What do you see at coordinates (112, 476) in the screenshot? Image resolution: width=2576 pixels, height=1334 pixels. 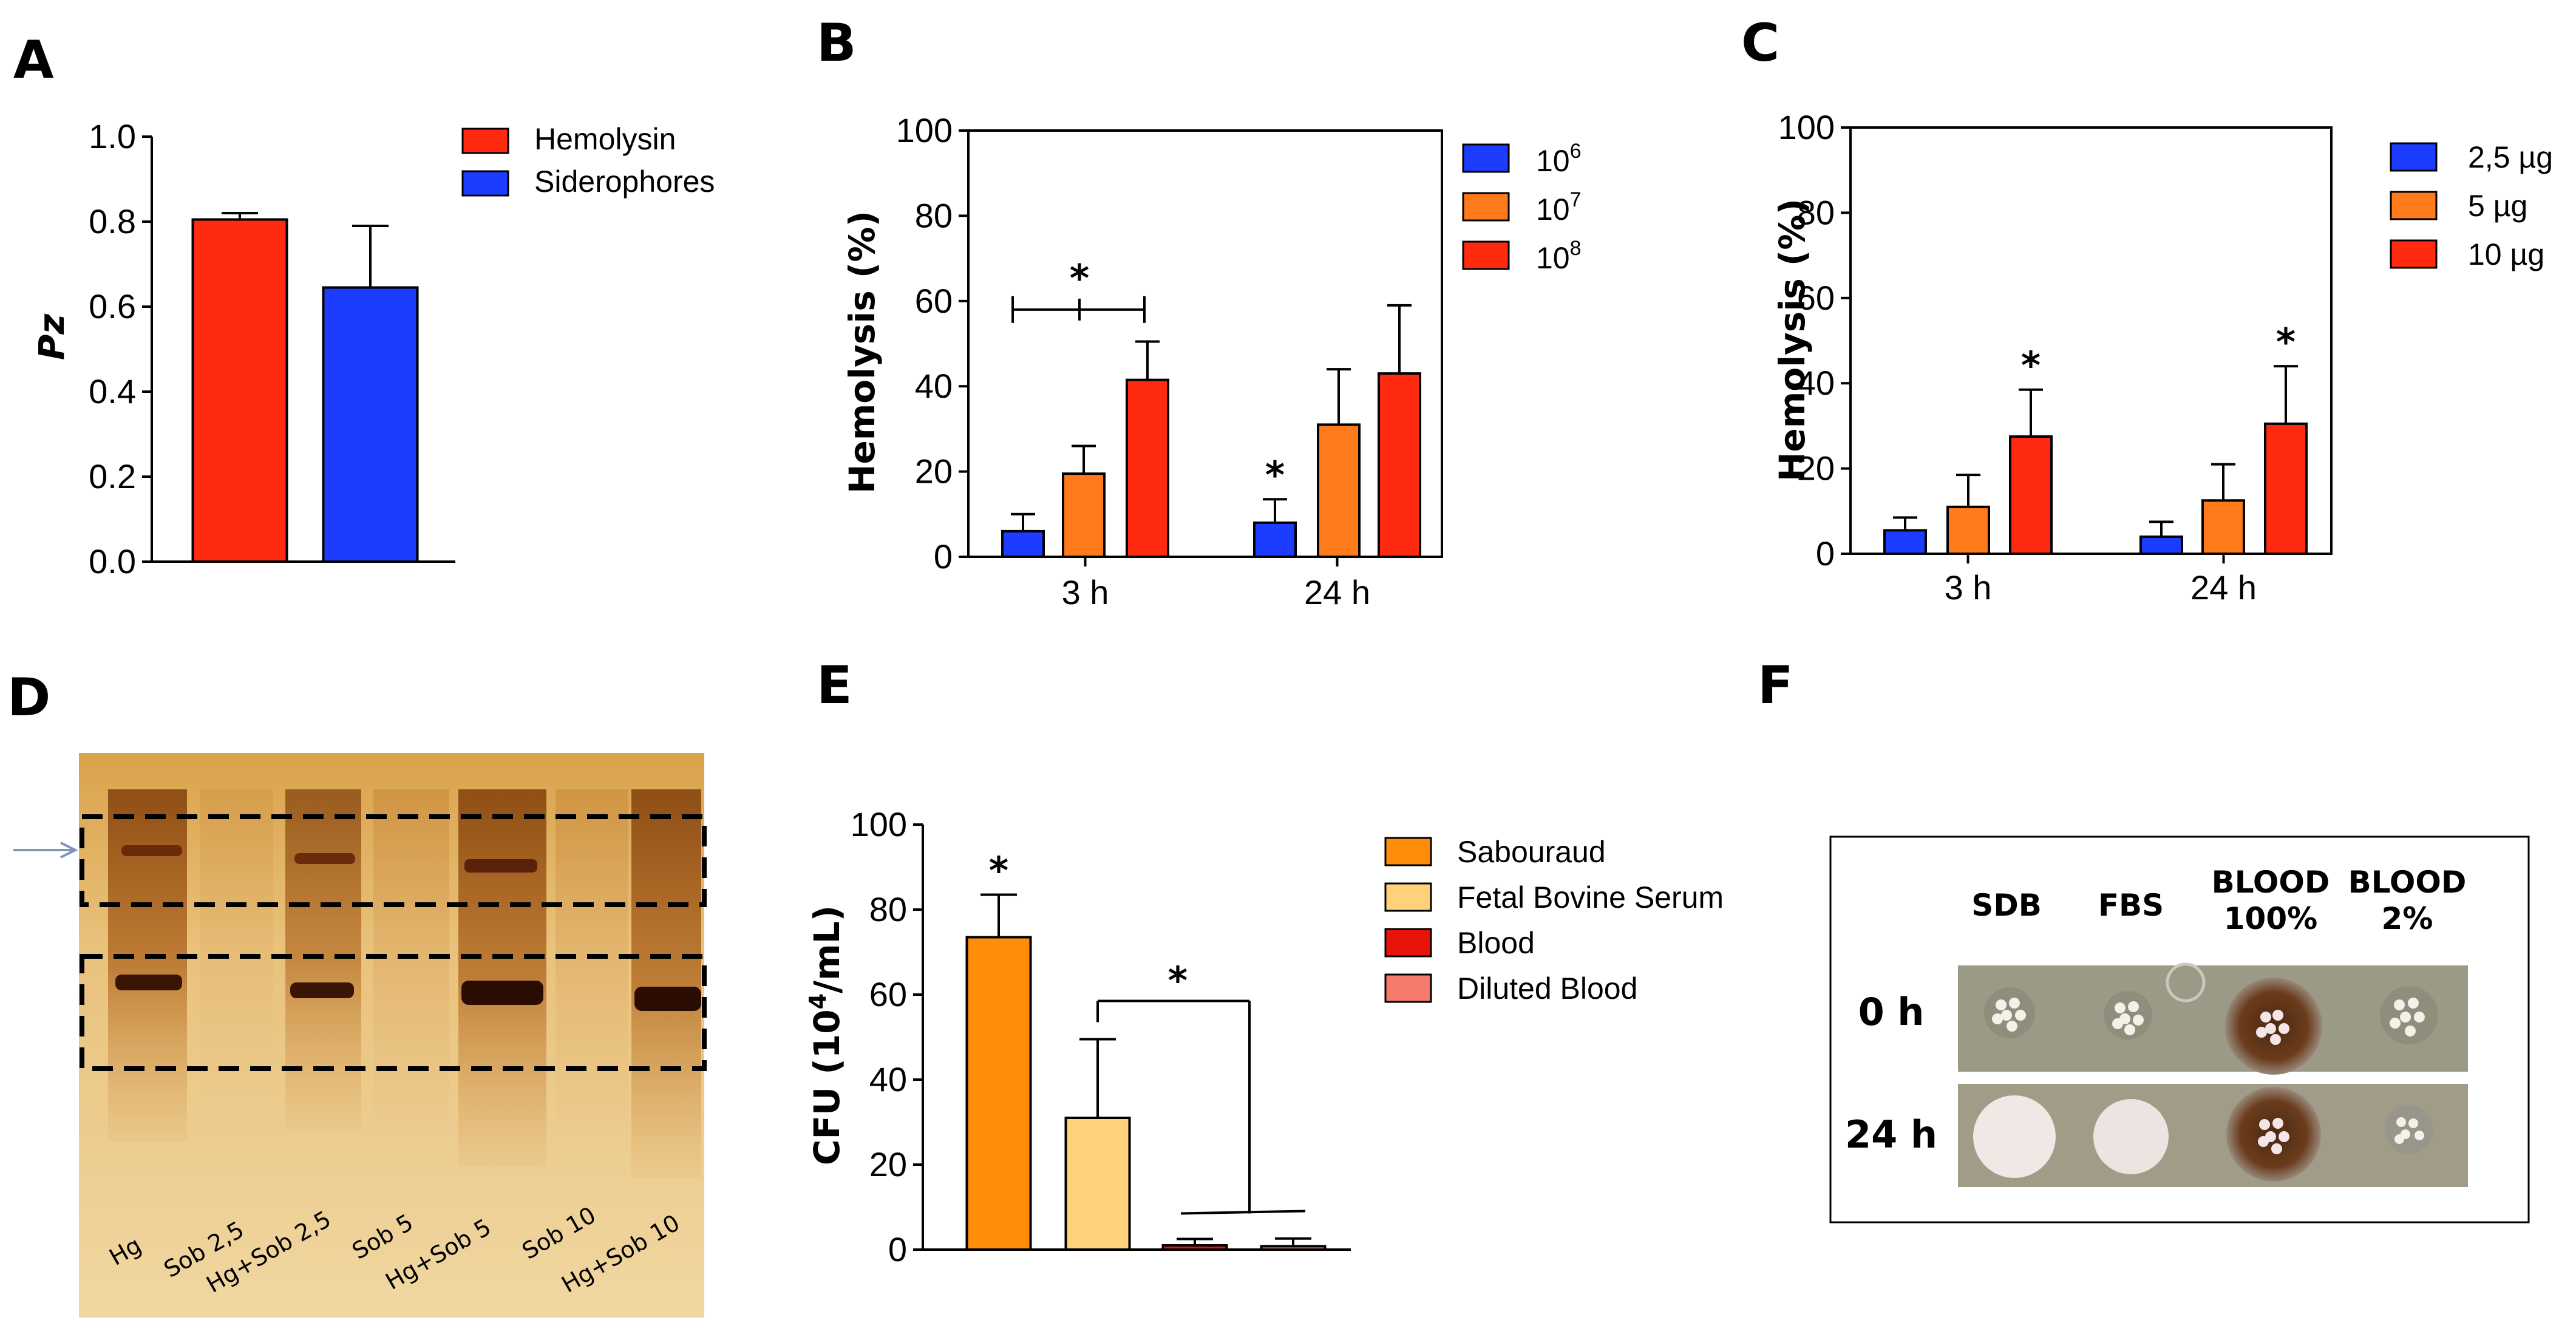 I see `a-ytick-label: 0.2` at bounding box center [112, 476].